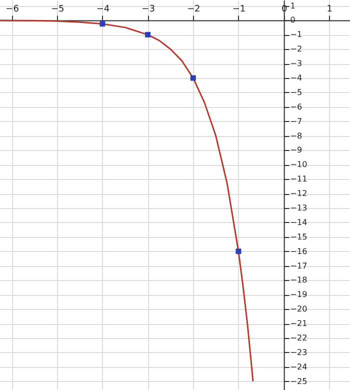 This screenshot has height=390, width=350. What do you see at coordinates (296, 92) in the screenshot?
I see `y-tick-label: −5` at bounding box center [296, 92].